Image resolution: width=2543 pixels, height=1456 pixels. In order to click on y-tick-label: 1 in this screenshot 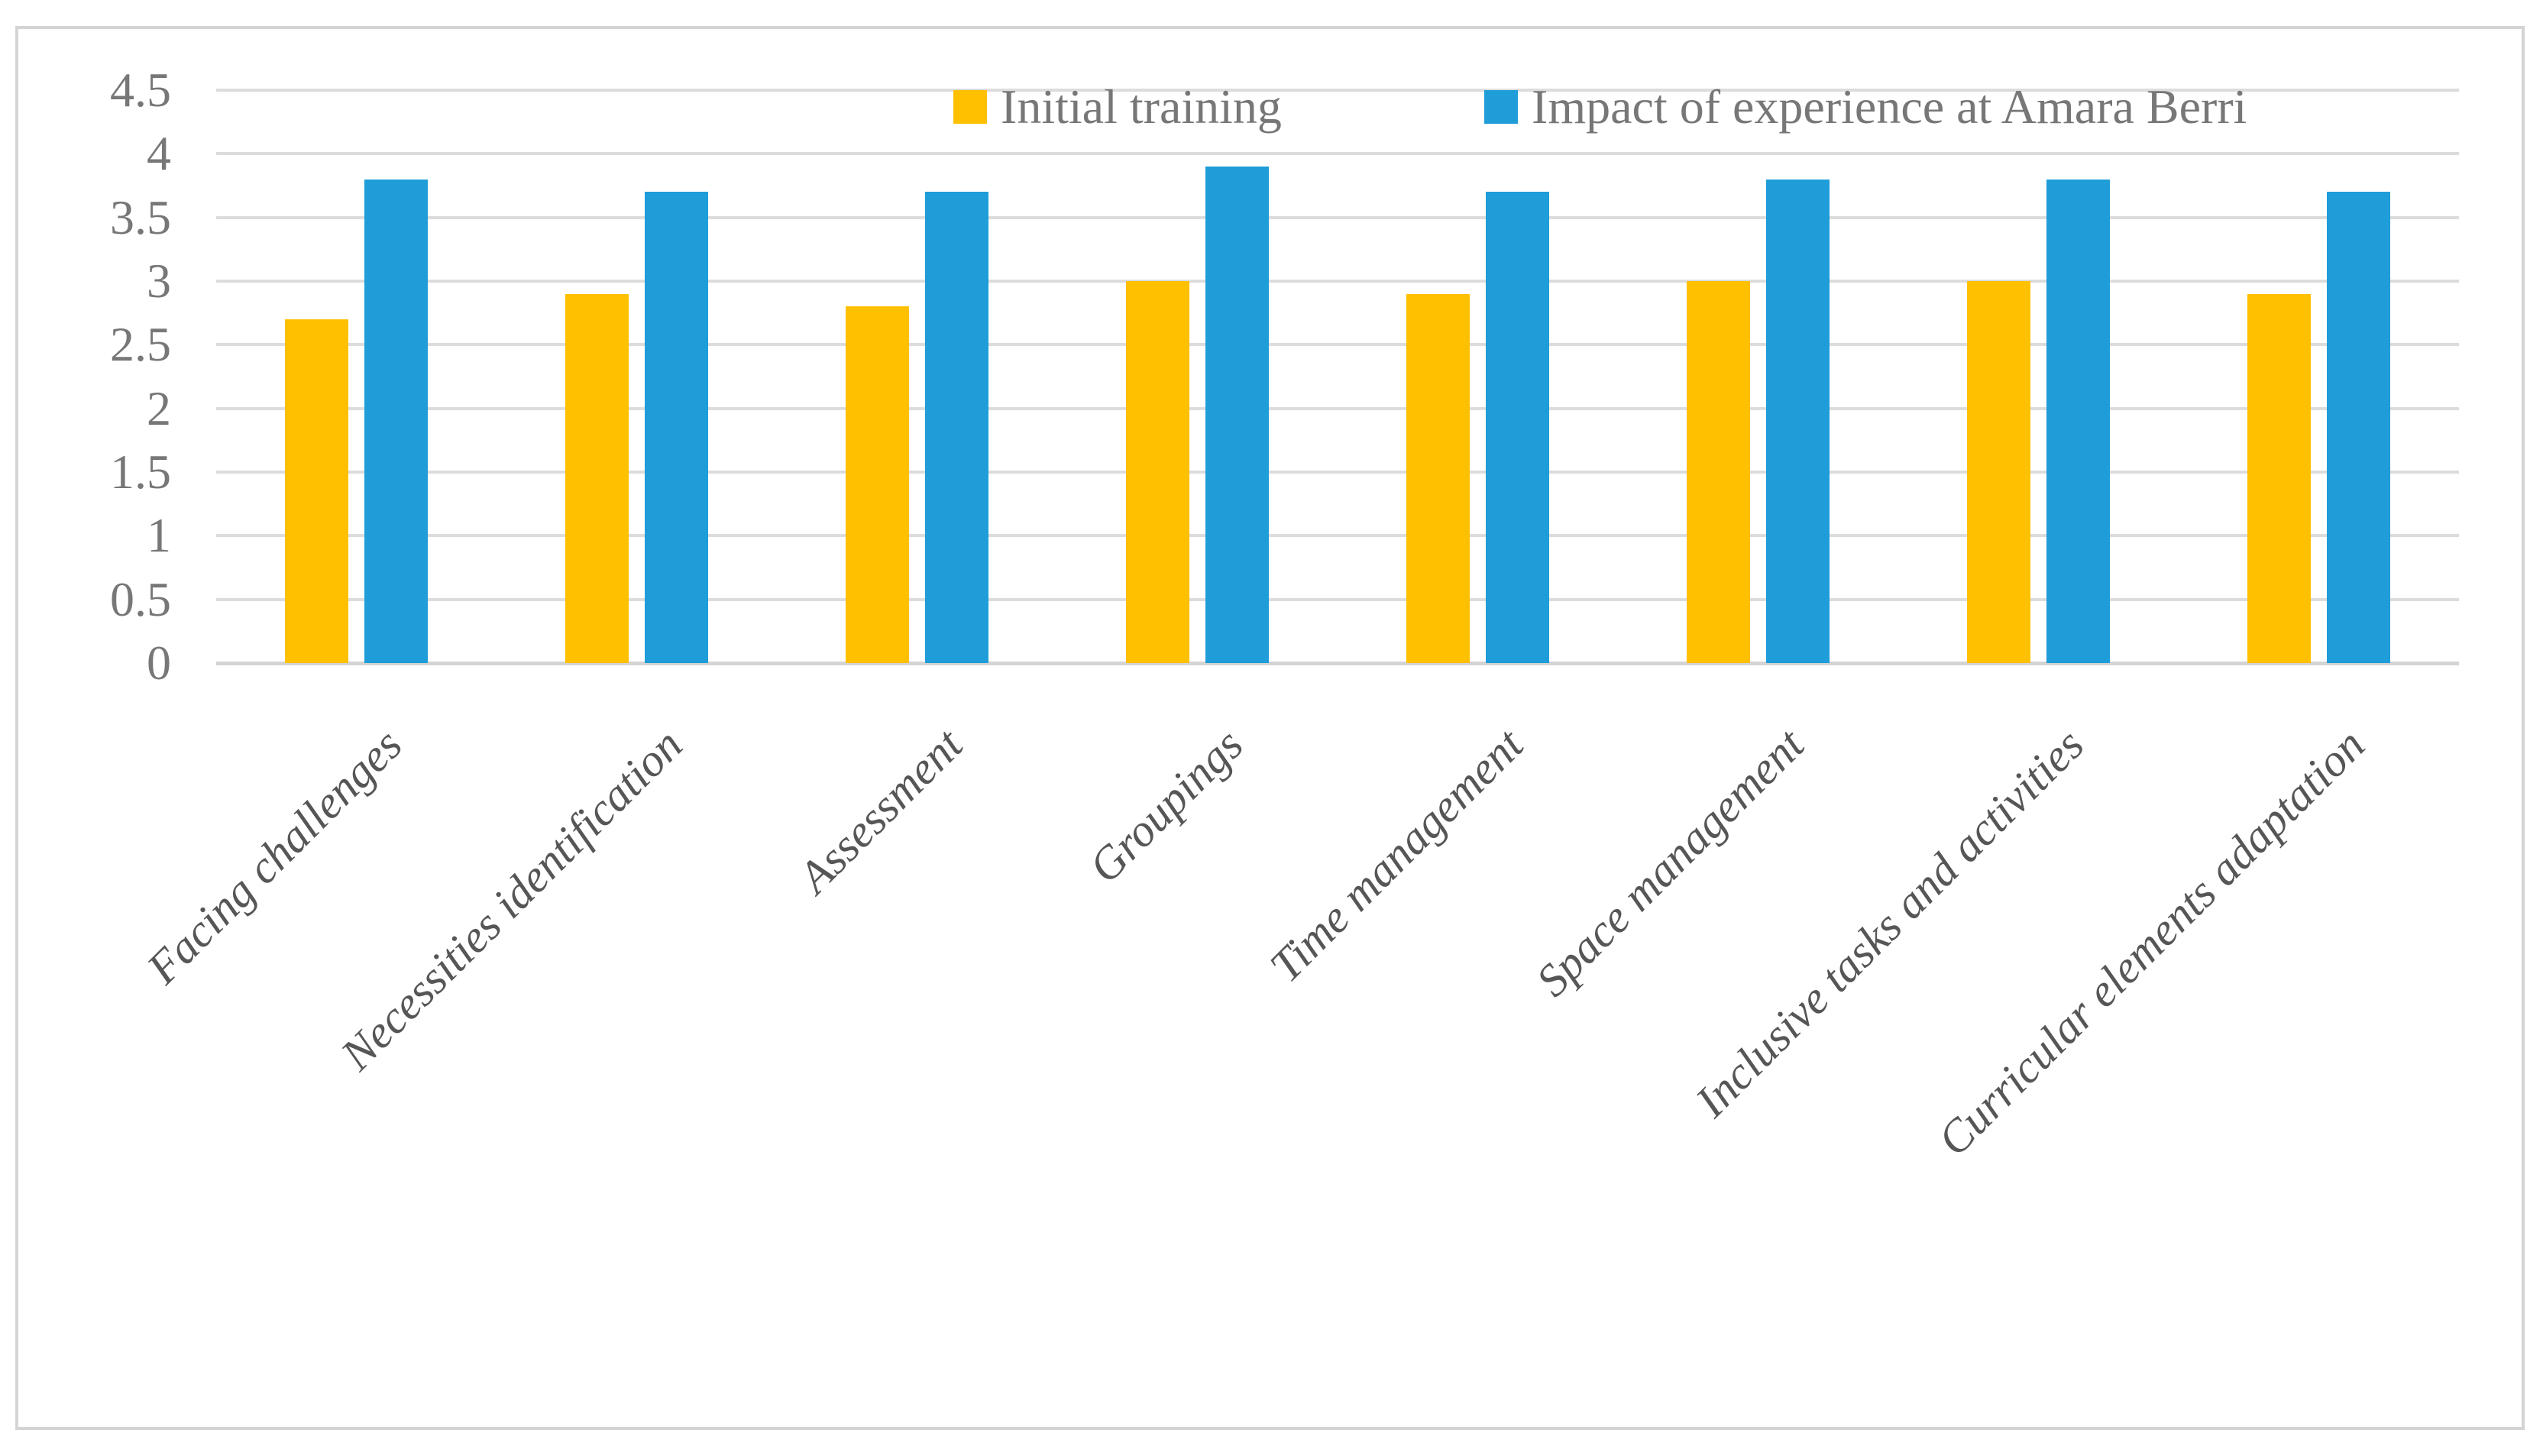, I will do `click(159, 536)`.